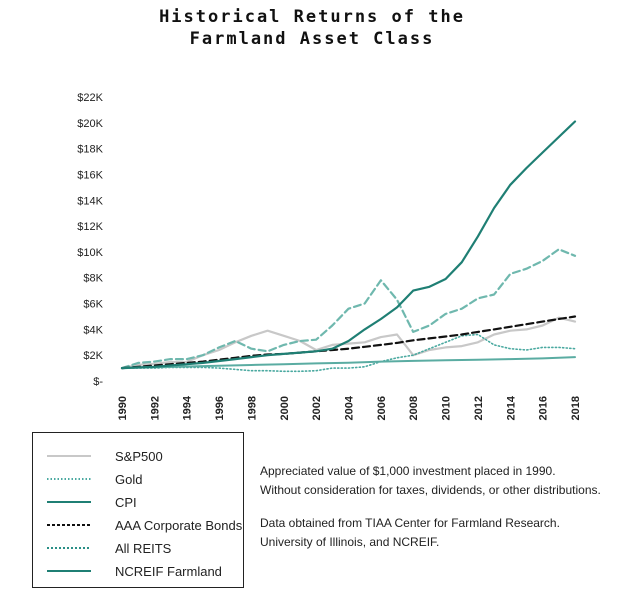 This screenshot has height=599, width=624. Describe the element at coordinates (312, 17) in the screenshot. I see `chart-title-line-1: Historical Returns of the` at that location.